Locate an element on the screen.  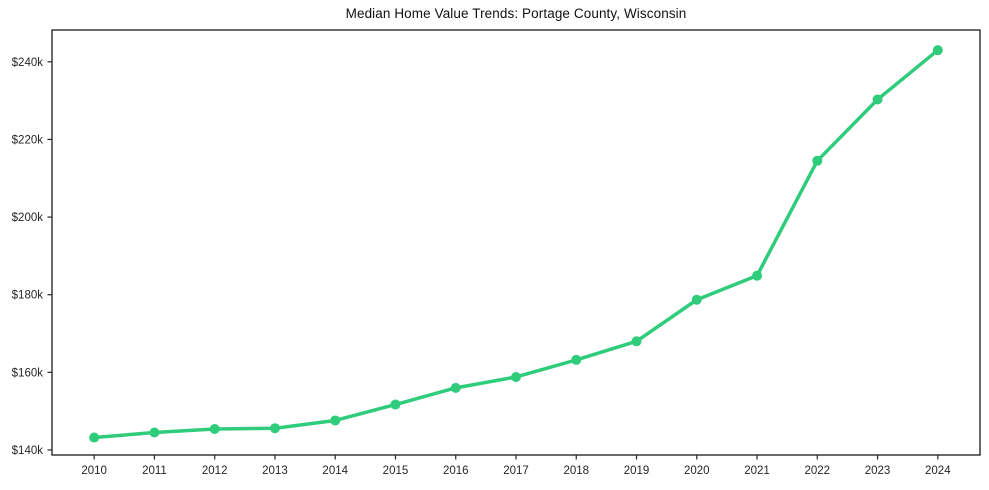
x-tick-label: 2019 is located at coordinates (637, 471).